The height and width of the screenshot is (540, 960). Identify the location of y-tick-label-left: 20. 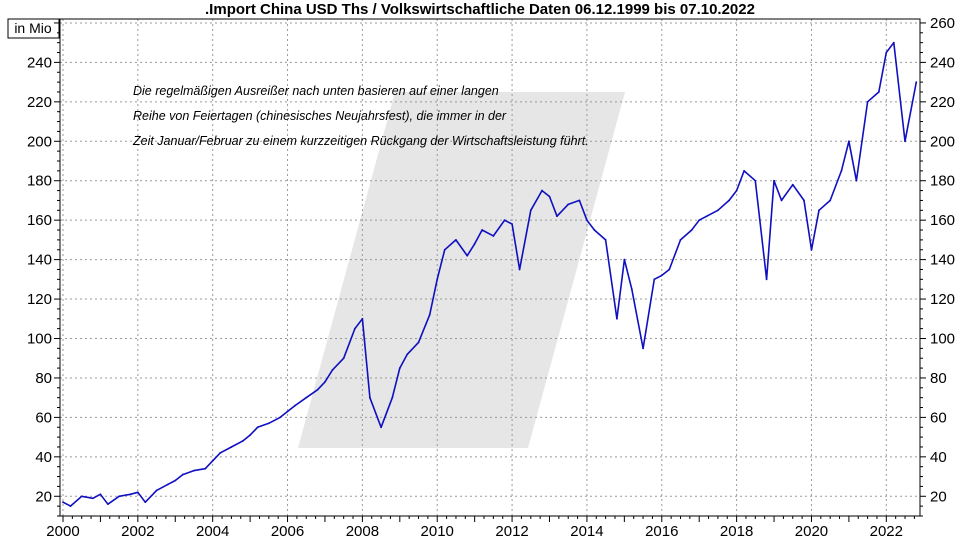
(43, 496).